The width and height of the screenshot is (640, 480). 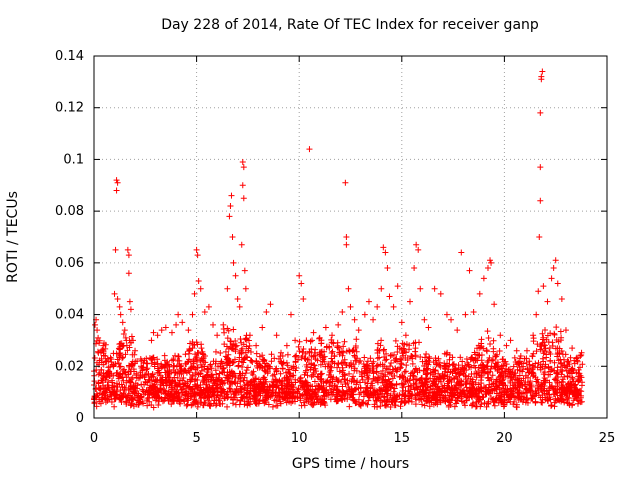 What do you see at coordinates (94, 438) in the screenshot?
I see `x-tick-label: 0` at bounding box center [94, 438].